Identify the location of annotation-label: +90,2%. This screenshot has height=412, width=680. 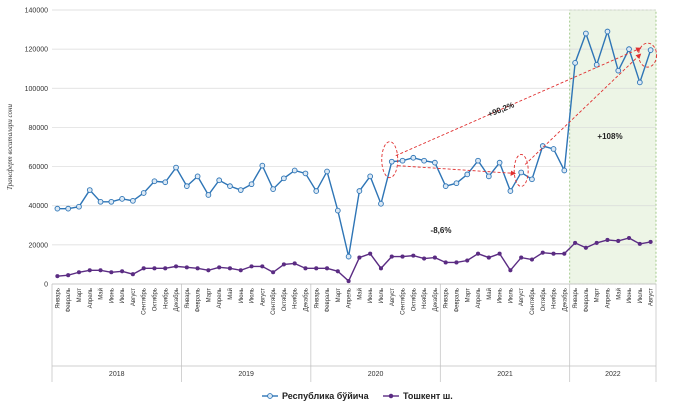
(501, 109).